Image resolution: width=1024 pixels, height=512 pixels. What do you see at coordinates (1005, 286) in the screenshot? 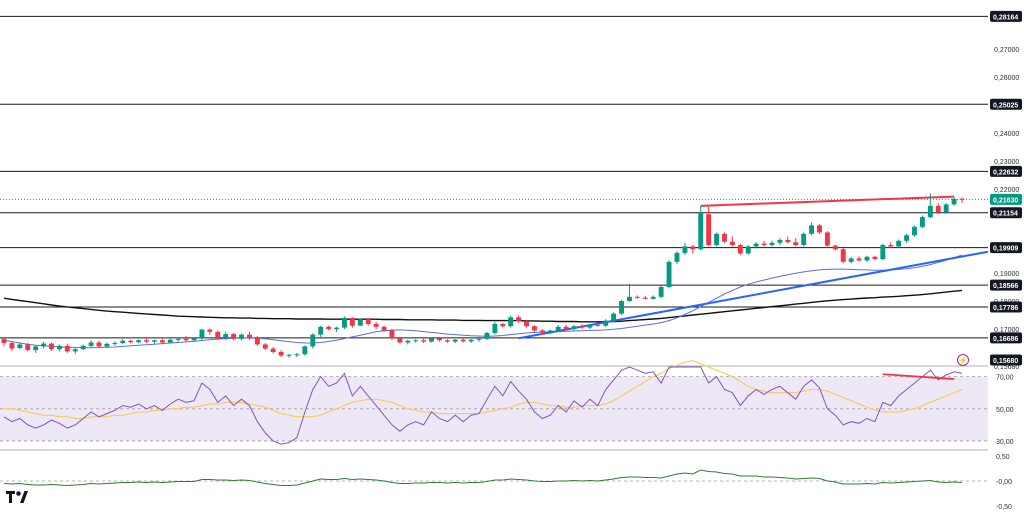
I see `price-level-tag-label: 0,18566` at bounding box center [1005, 286].